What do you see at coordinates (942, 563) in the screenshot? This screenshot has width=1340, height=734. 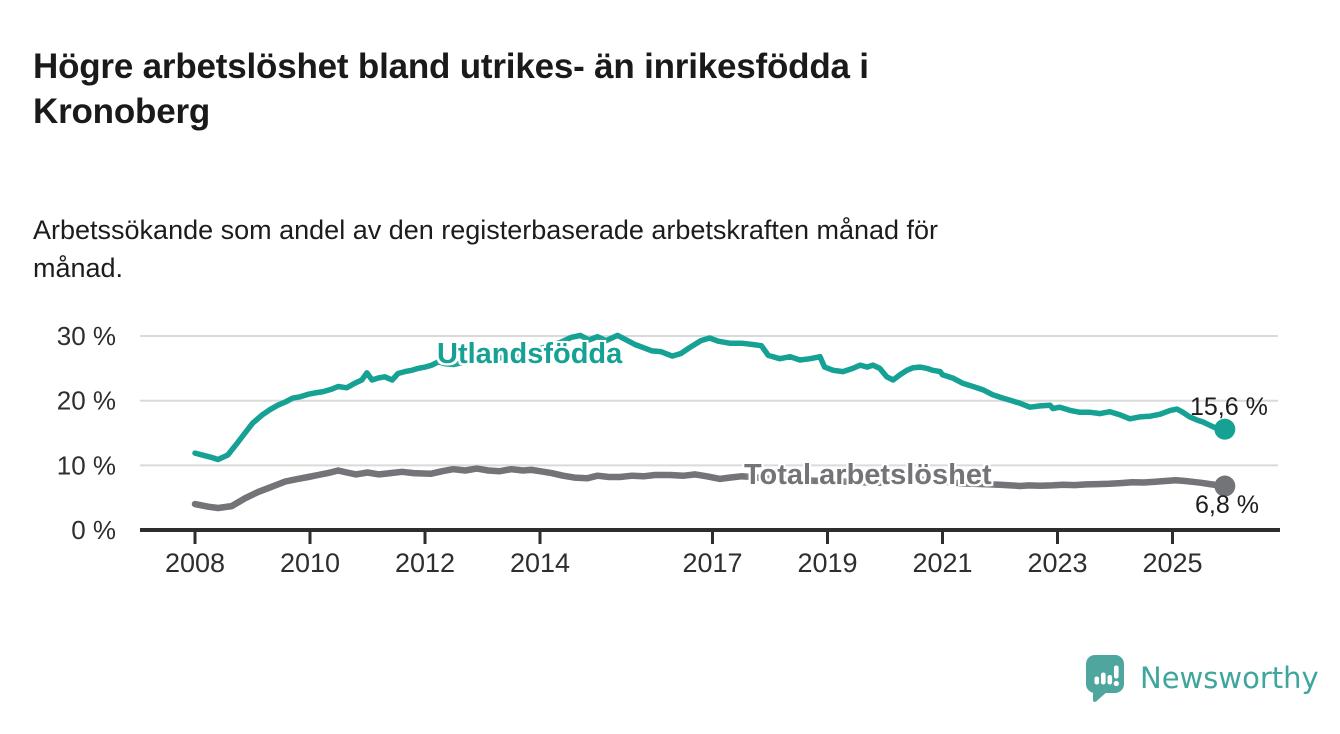 I see `x-tick-label-2021: 2021` at bounding box center [942, 563].